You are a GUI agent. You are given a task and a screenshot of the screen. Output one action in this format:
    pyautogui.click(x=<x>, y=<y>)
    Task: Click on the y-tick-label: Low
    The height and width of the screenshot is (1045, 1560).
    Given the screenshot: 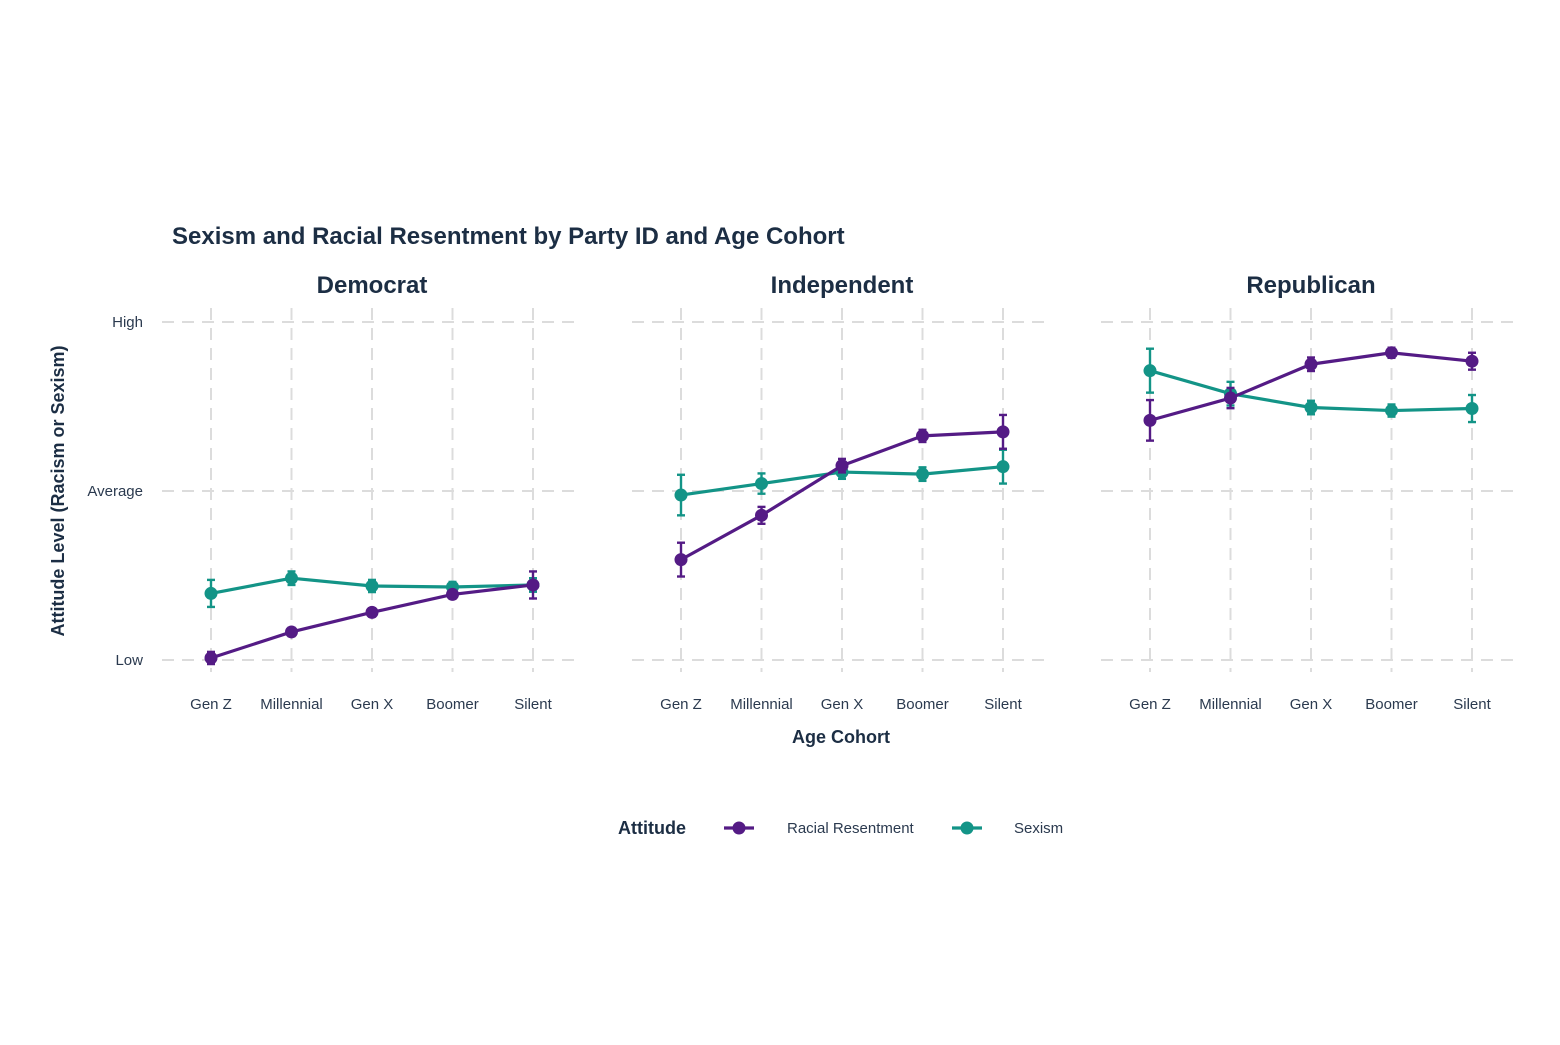 What is the action you would take?
    pyautogui.click(x=129, y=660)
    